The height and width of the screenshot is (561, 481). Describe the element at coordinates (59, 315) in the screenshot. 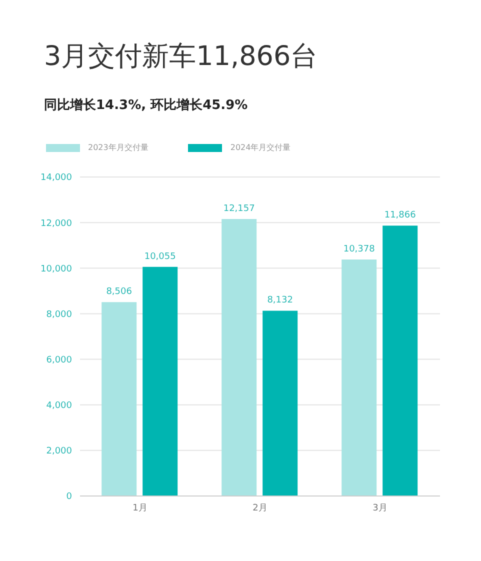

I see `y-tick-label: 8,000` at that location.